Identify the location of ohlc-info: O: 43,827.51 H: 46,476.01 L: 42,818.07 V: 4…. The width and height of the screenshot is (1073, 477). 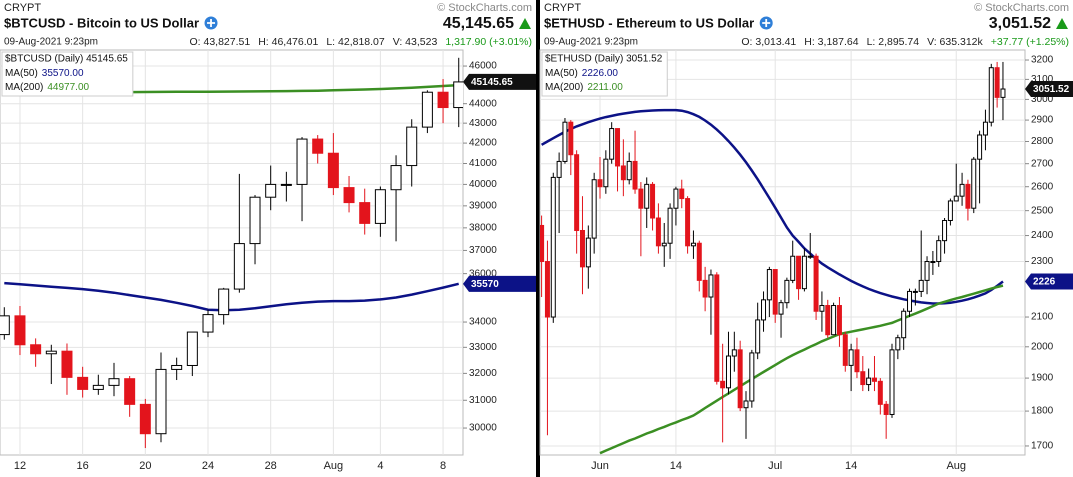
(360, 42).